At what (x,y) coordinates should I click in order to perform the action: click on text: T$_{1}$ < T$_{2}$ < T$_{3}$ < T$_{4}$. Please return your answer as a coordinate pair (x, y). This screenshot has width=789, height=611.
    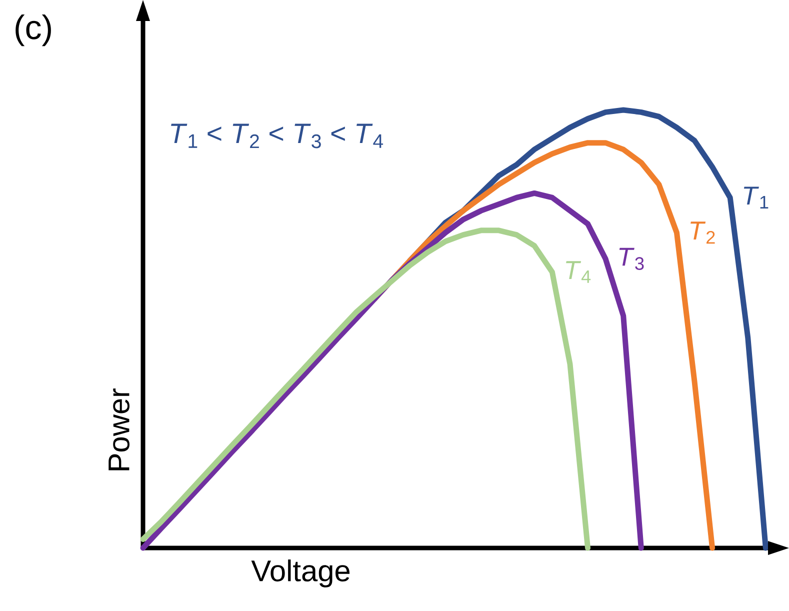
    Looking at the image, I should click on (277, 136).